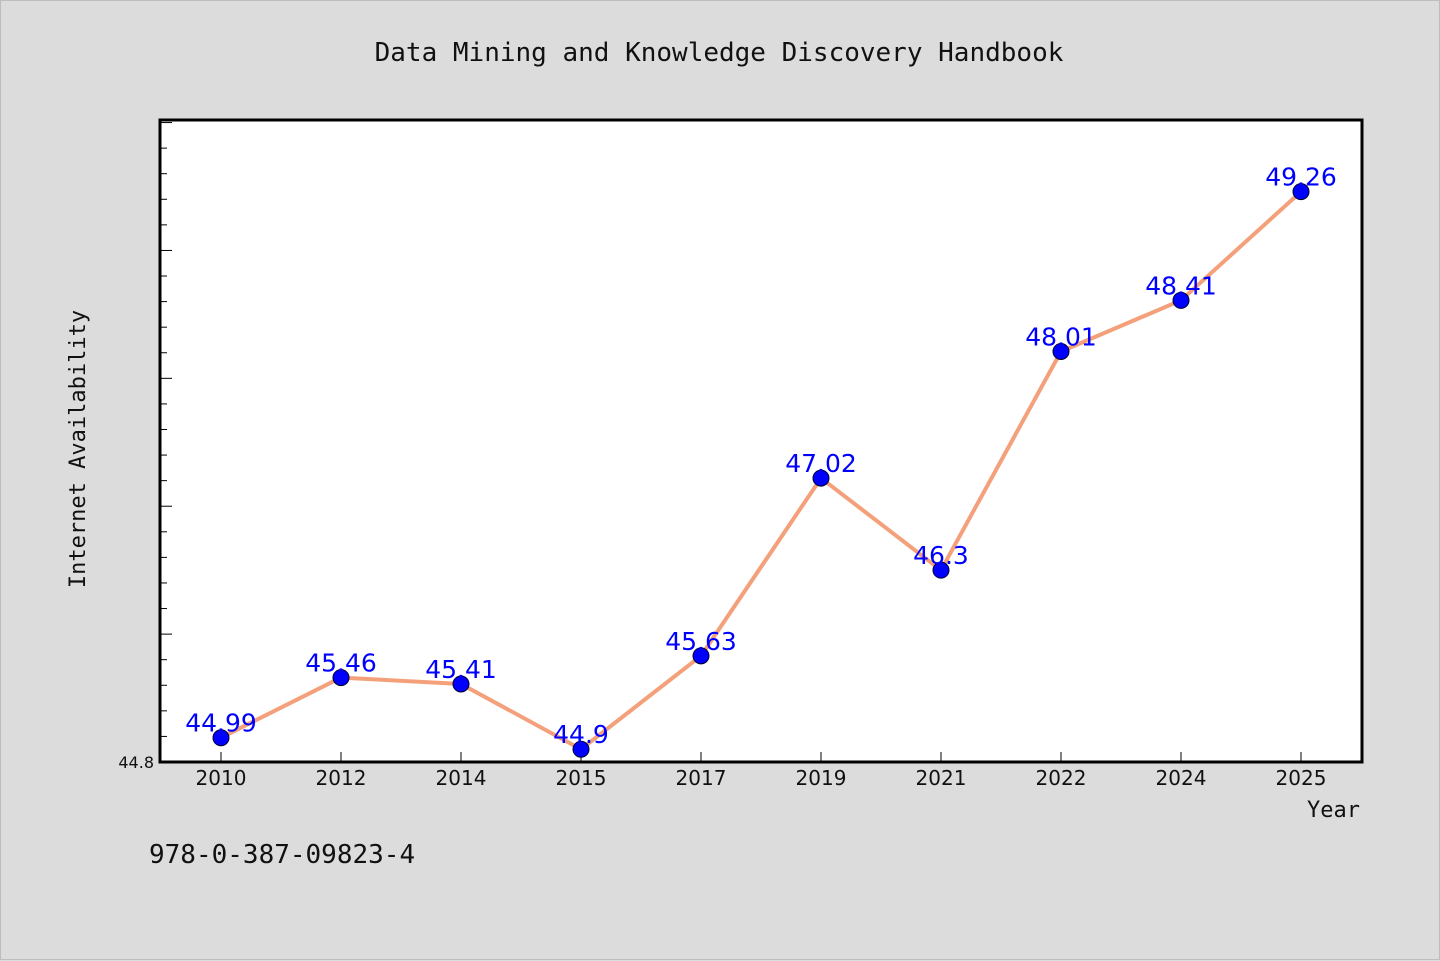 This screenshot has height=961, width=1440. Describe the element at coordinates (1061, 336) in the screenshot. I see `data-label: 48.01` at that location.